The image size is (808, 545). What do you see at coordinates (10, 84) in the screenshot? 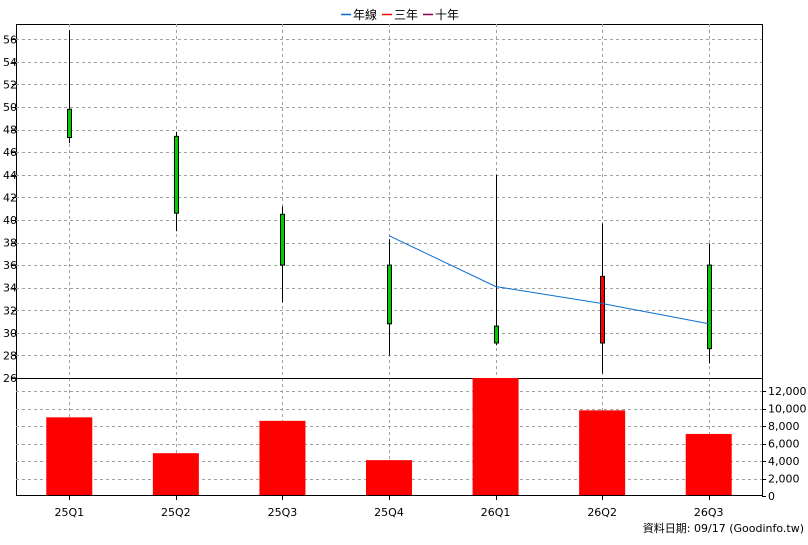
I see `price-tick-label: 52` at bounding box center [10, 84].